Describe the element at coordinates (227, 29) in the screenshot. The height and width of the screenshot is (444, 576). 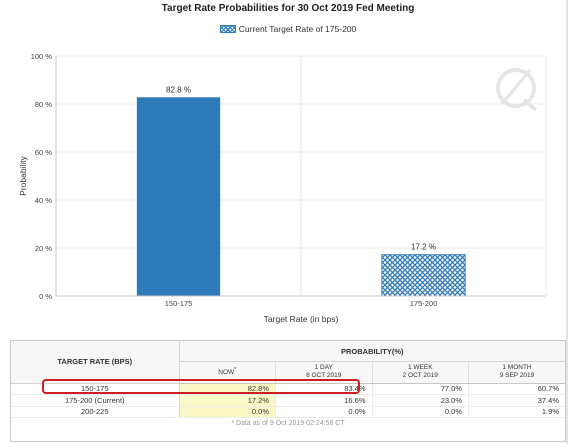
I see `legend-crosshatch-swatch` at that location.